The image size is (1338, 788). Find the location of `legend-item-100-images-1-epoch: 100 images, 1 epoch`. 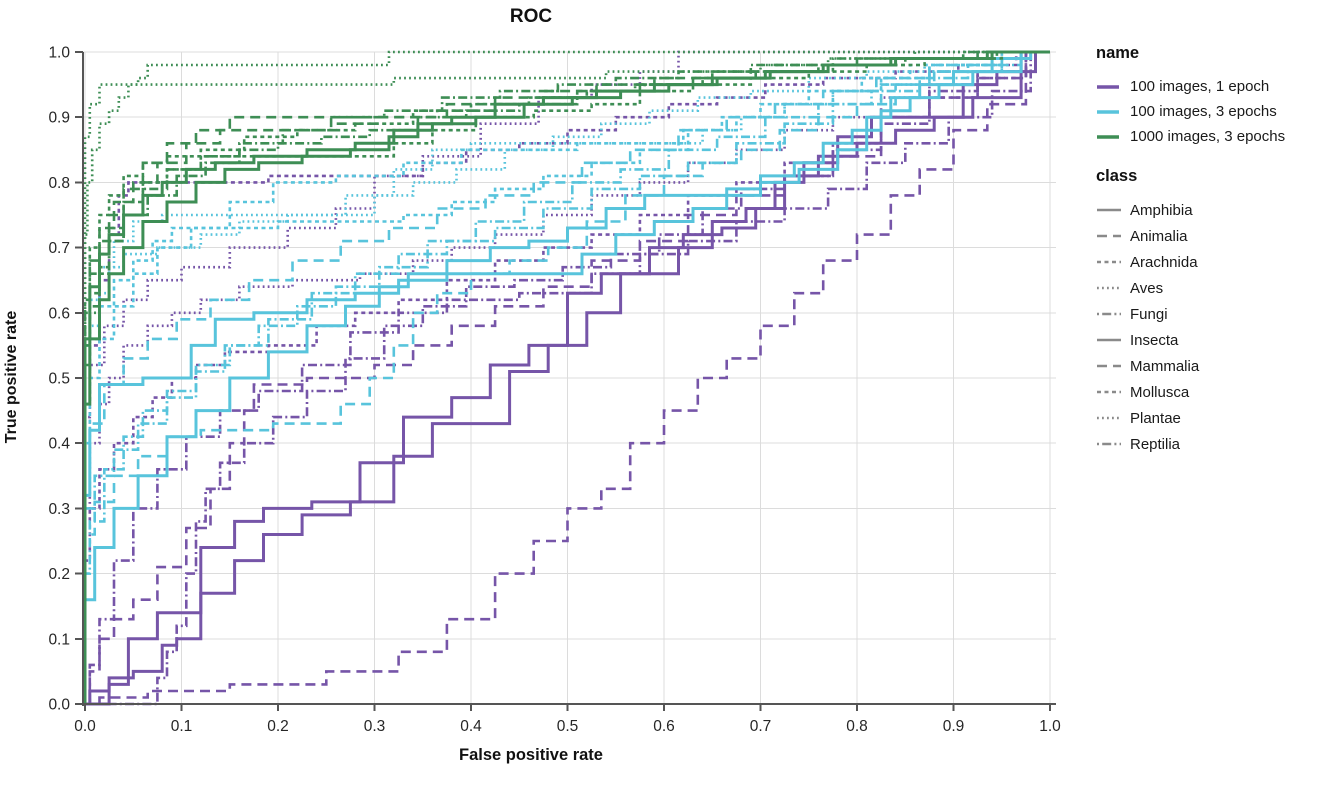

legend-item-100-images-1-epoch: 100 images, 1 epoch is located at coordinates (1216, 86).